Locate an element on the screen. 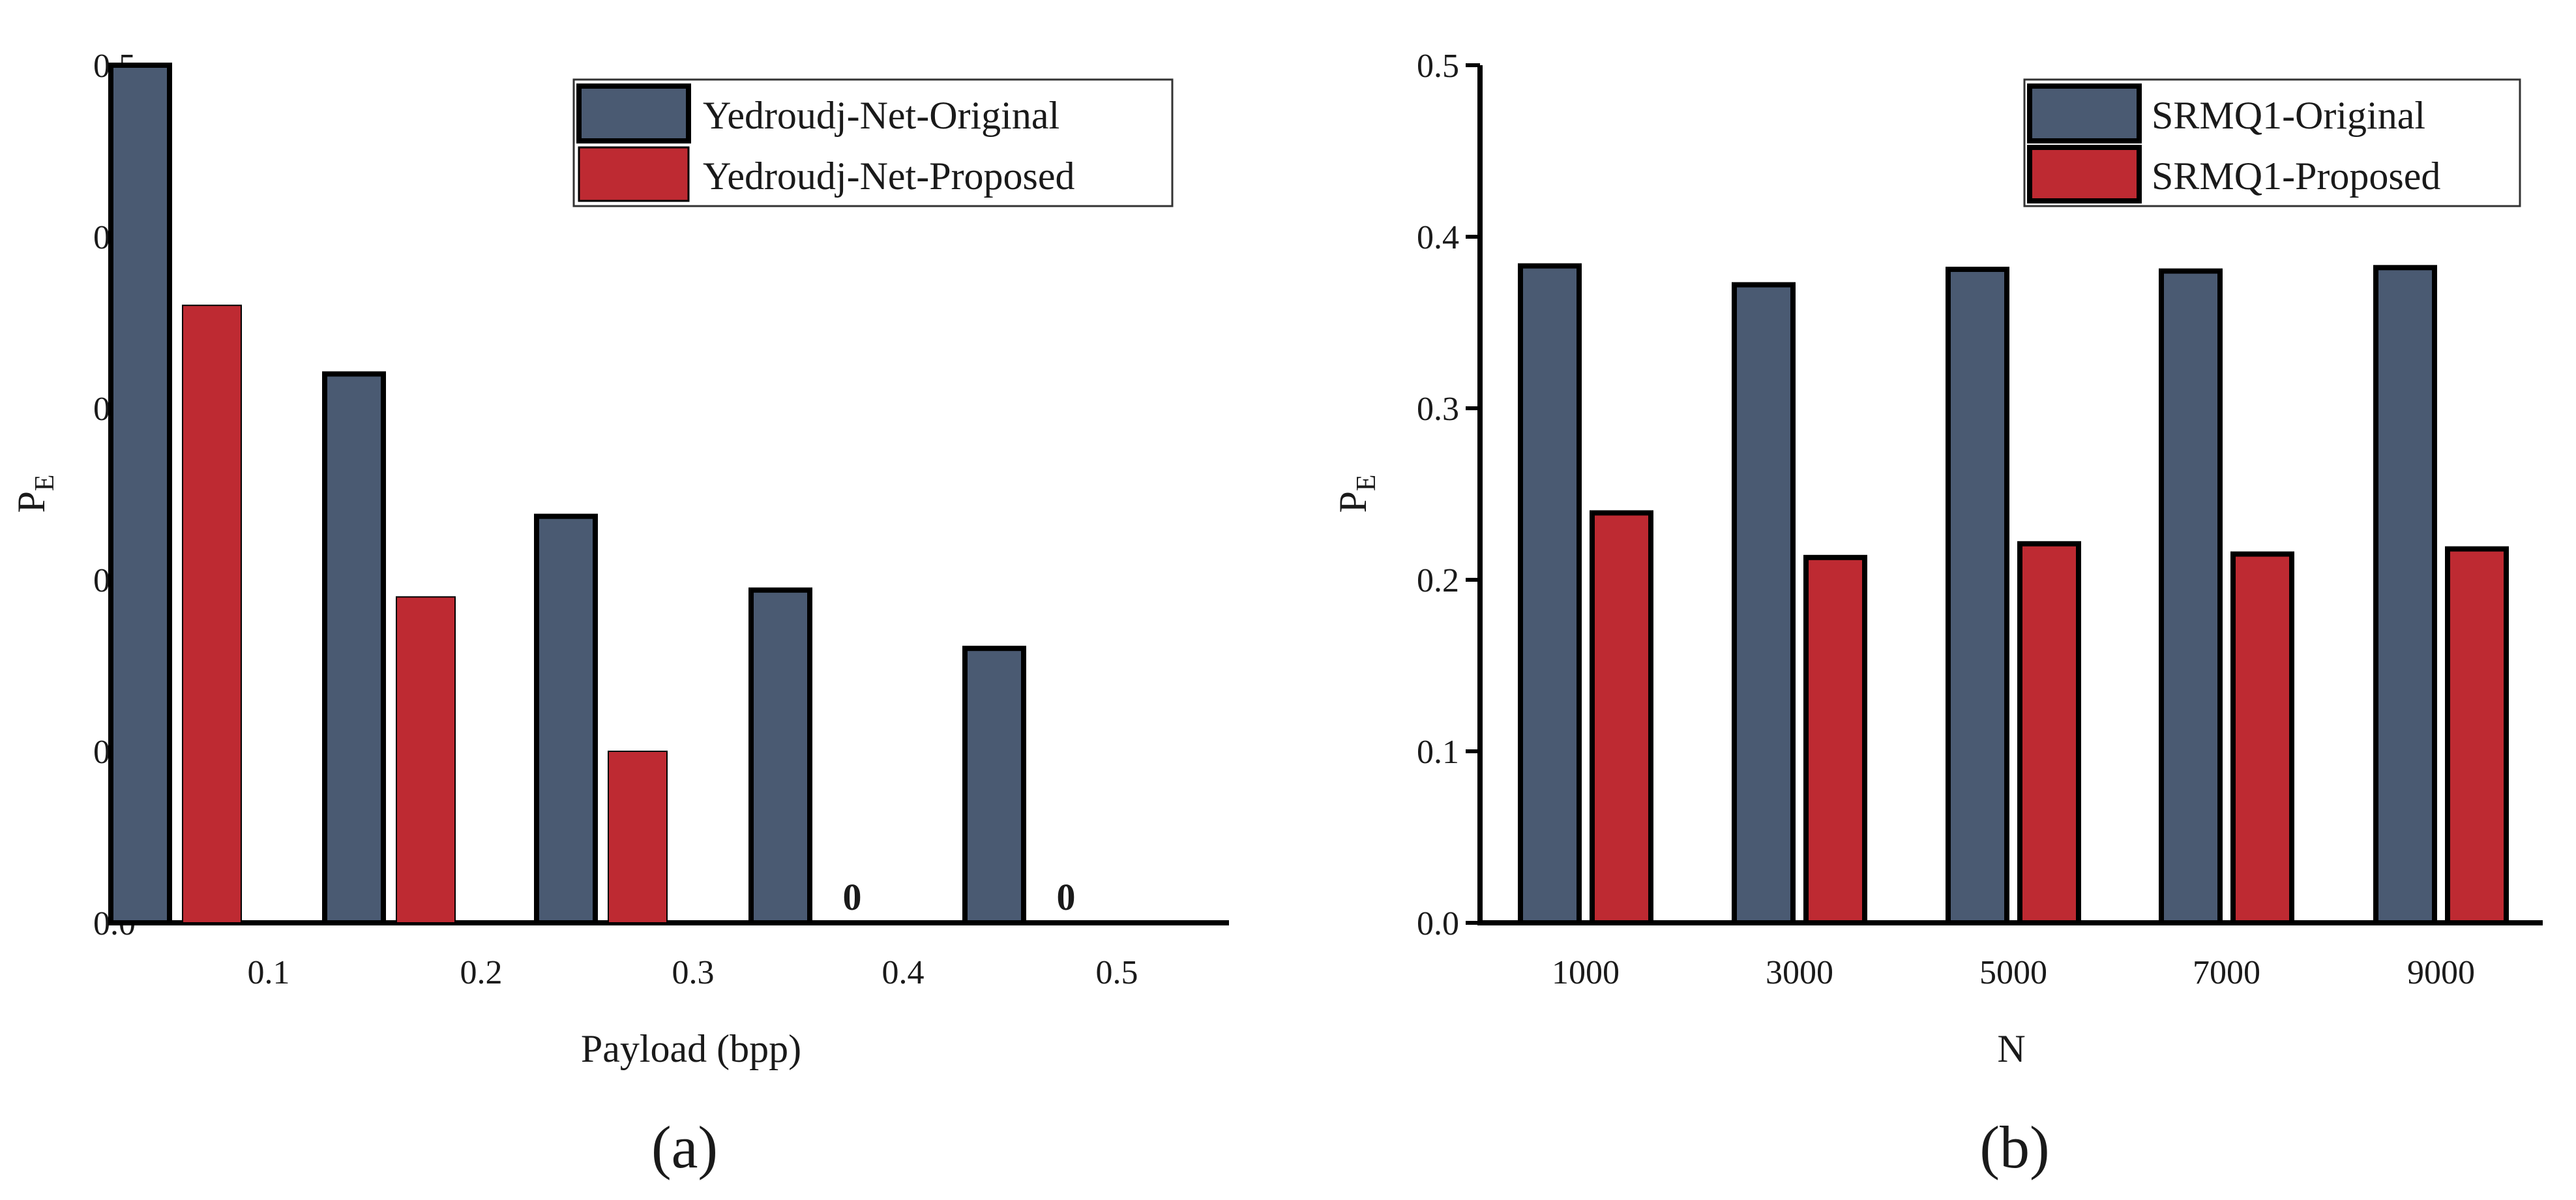 The height and width of the screenshot is (1200, 2576). x-tick-label: 0.5 is located at coordinates (1117, 973).